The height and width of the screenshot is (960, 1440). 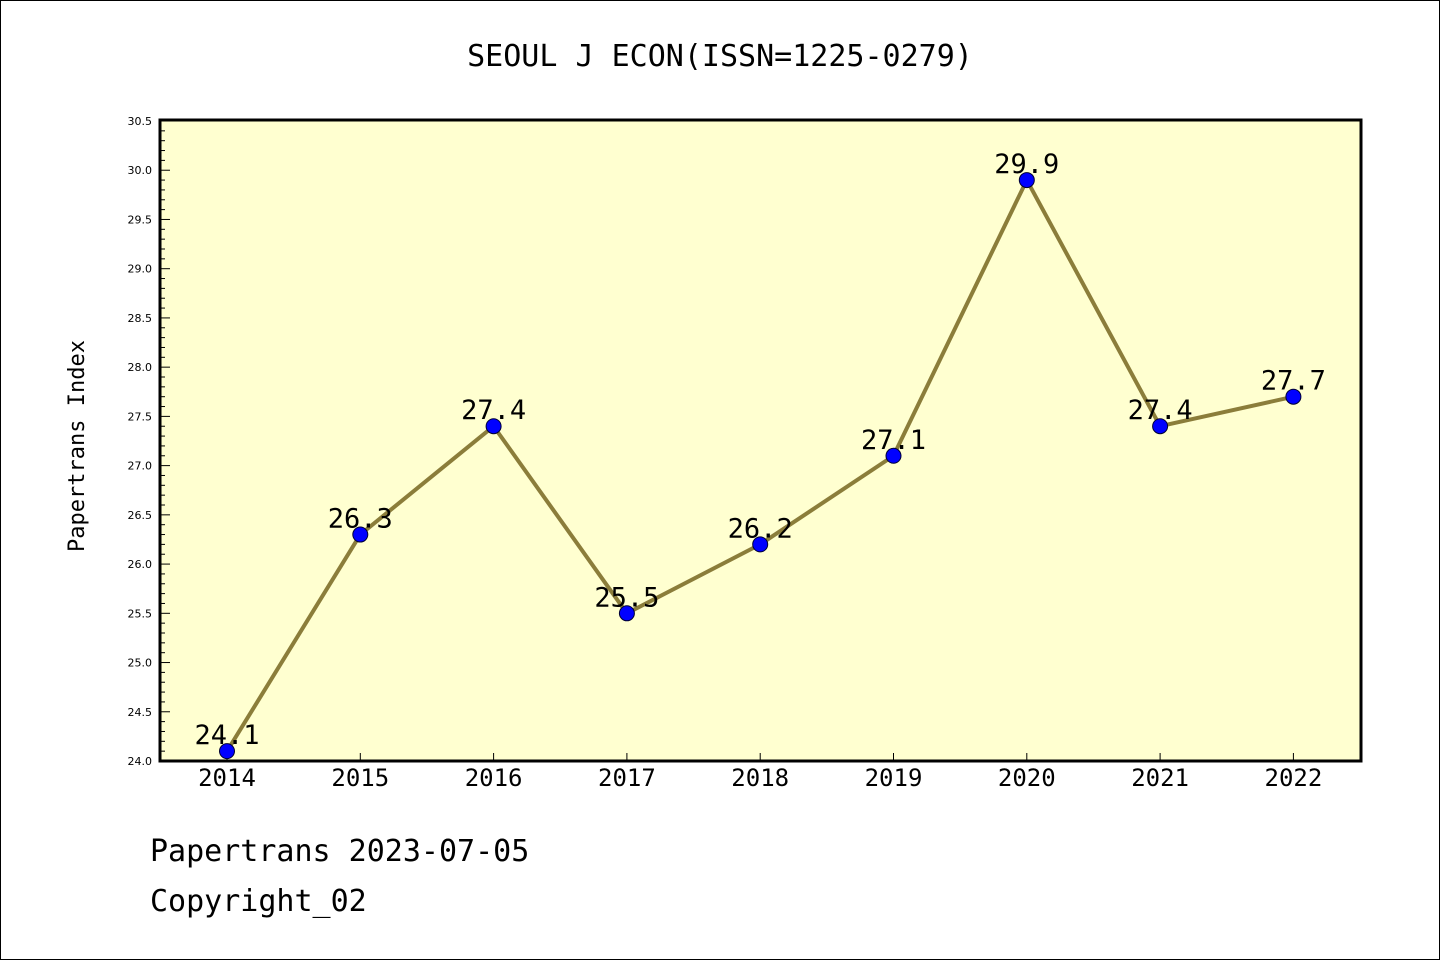 I want to click on x-axis: 2014 2015 2016 2017 2018 2019 2020 2021 2022, so click(x=760, y=772).